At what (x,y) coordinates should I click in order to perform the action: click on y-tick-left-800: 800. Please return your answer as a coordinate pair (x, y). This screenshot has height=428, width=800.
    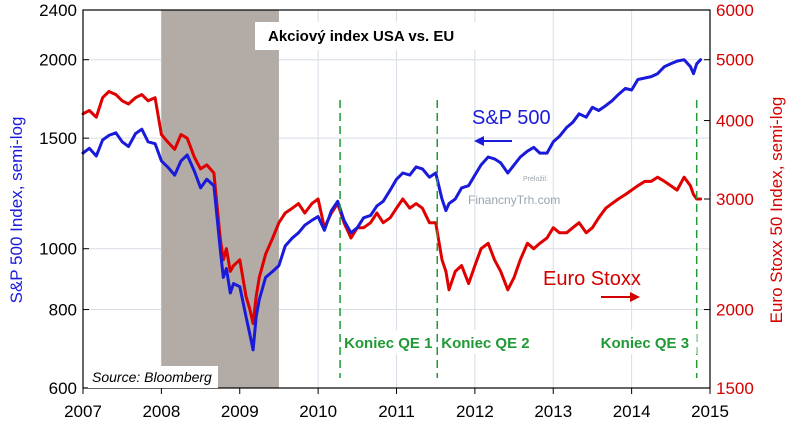
    Looking at the image, I should click on (63, 310).